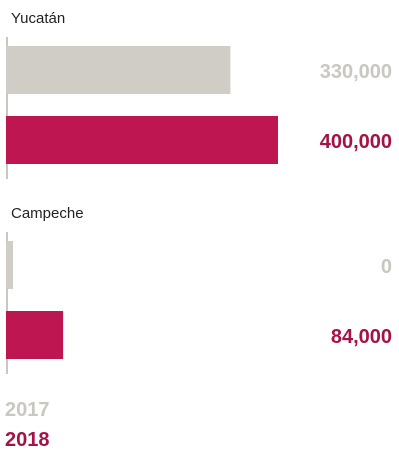 Image resolution: width=399 pixels, height=455 pixels. What do you see at coordinates (356, 72) in the screenshot?
I see `value-label-yucatan-2017: 330,000` at bounding box center [356, 72].